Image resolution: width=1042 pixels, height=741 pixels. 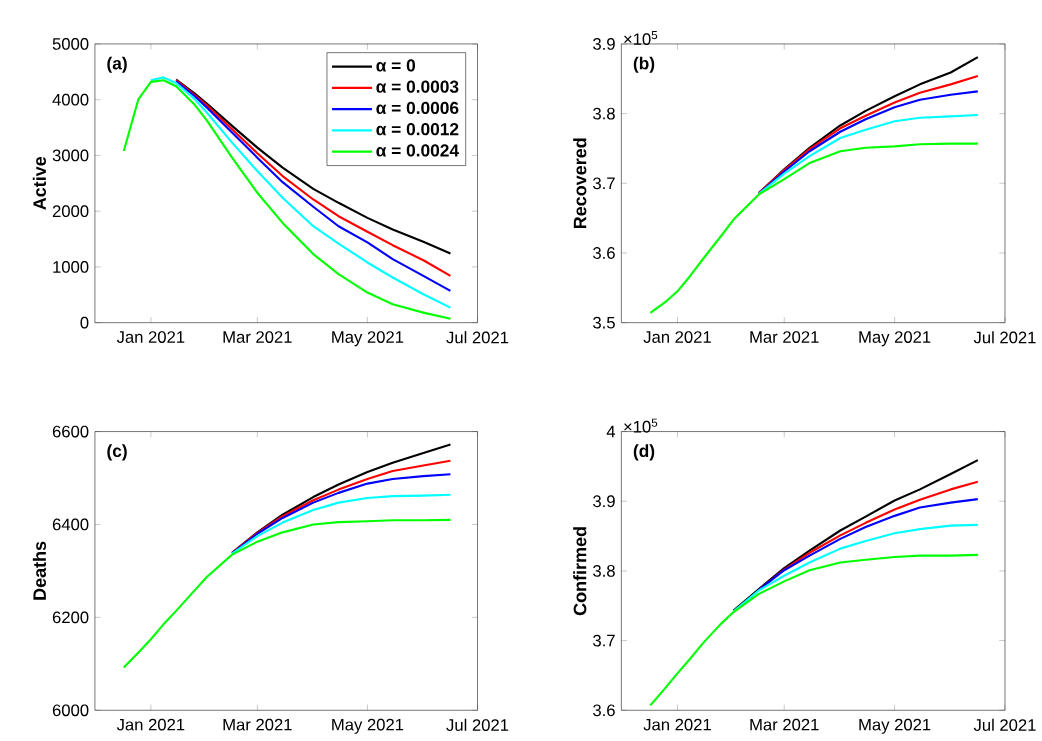 What do you see at coordinates (70, 211) in the screenshot?
I see `y-tick-label: 2000` at bounding box center [70, 211].